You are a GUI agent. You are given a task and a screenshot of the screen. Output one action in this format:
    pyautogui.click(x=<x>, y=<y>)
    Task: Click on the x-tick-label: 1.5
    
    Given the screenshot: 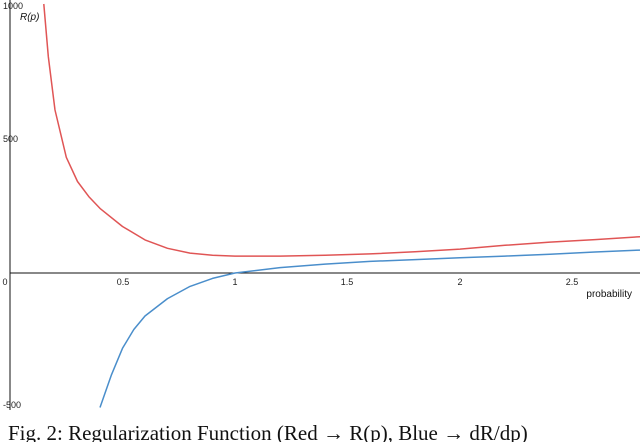 What is the action you would take?
    pyautogui.click(x=347, y=282)
    